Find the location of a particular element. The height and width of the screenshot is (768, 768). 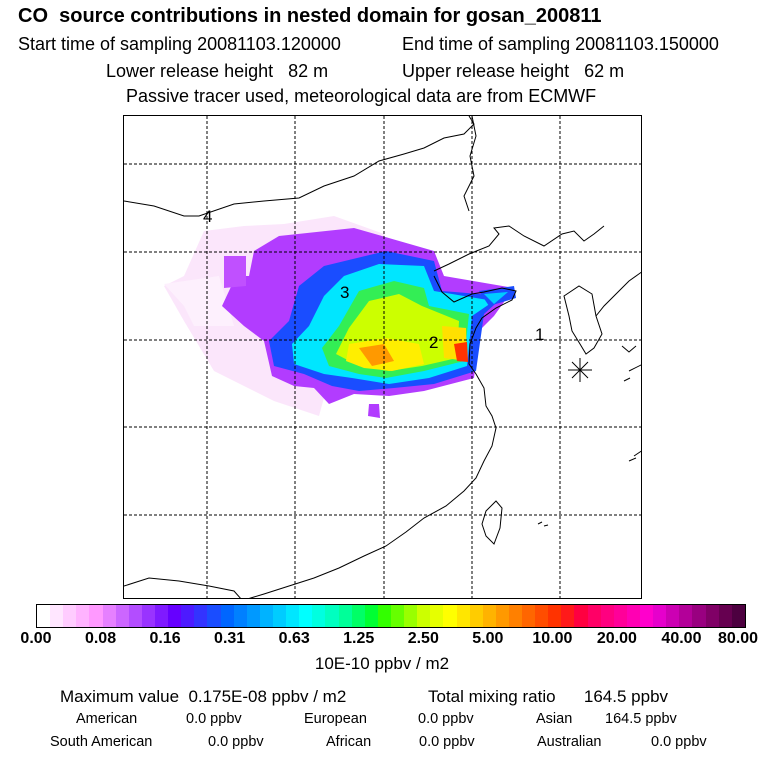

colorbar-tick-label: 0.16 is located at coordinates (165, 638).